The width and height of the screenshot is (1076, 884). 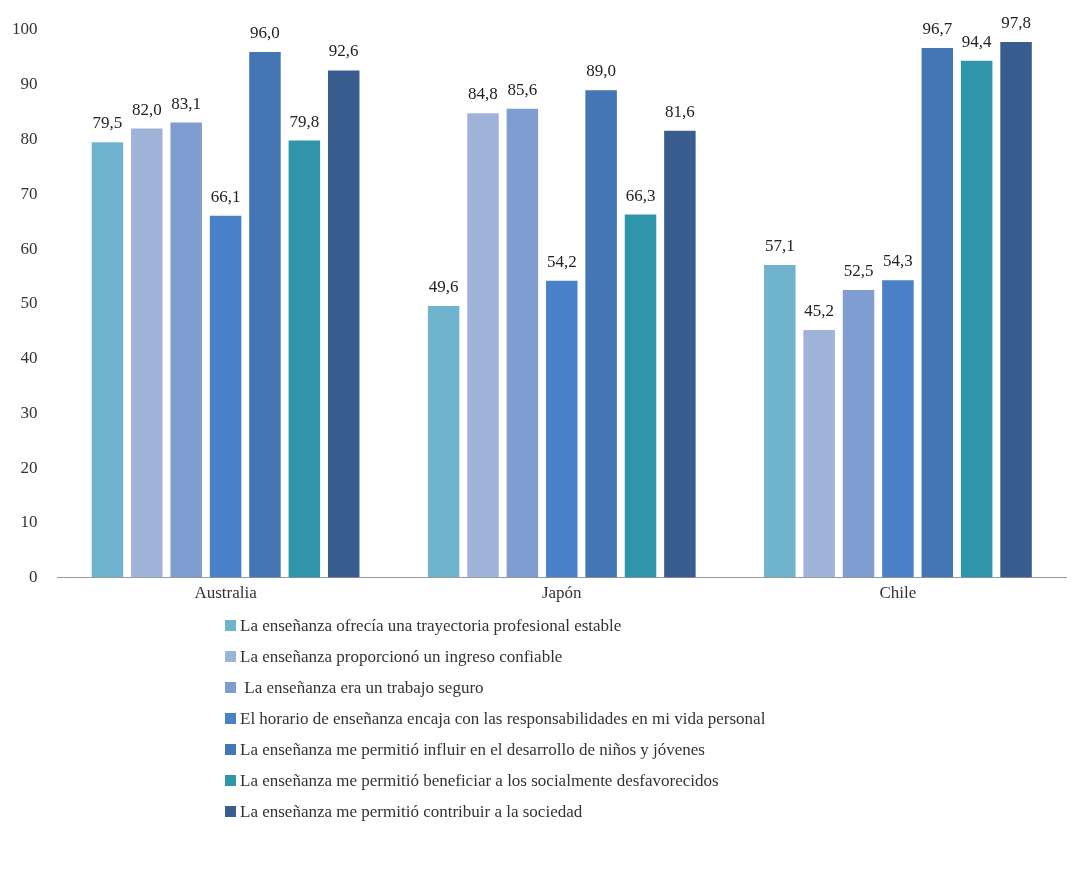 What do you see at coordinates (107, 123) in the screenshot?
I see `data-label: 79,5` at bounding box center [107, 123].